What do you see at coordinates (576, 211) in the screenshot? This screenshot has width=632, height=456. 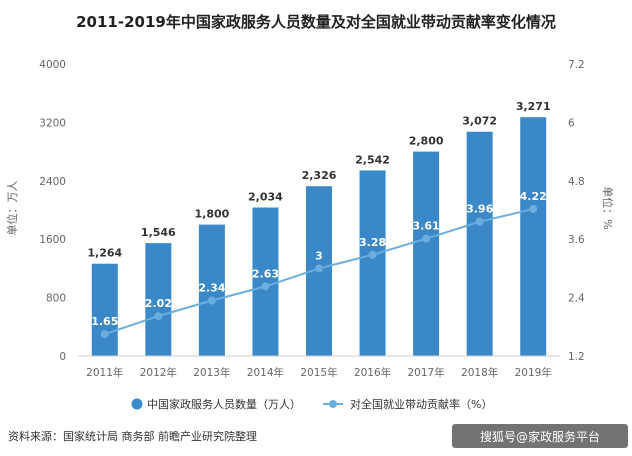 I see `right-axis-ticks: 1.2 2.4 3.6 4.8 6 7.2` at bounding box center [576, 211].